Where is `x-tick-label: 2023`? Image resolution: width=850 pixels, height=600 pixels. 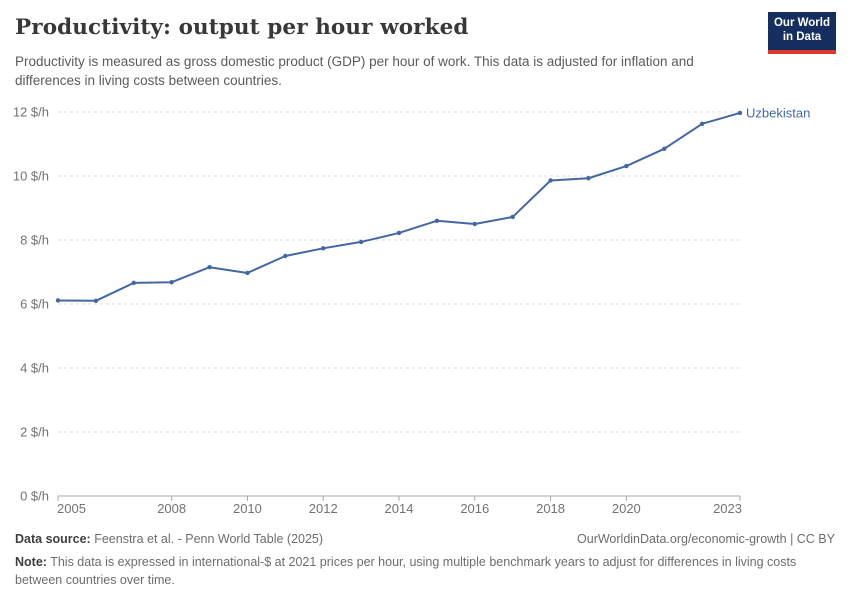
x-tick-label: 2023 is located at coordinates (727, 508).